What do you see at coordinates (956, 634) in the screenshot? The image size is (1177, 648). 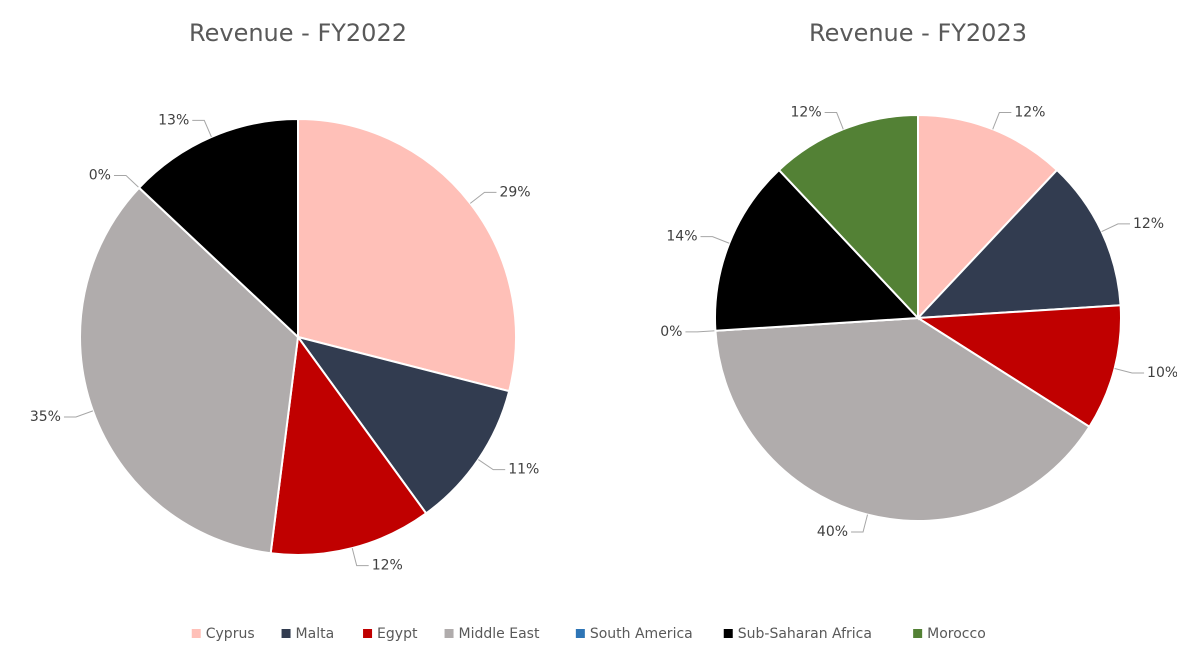 I see `legend-label: Morocco` at bounding box center [956, 634].